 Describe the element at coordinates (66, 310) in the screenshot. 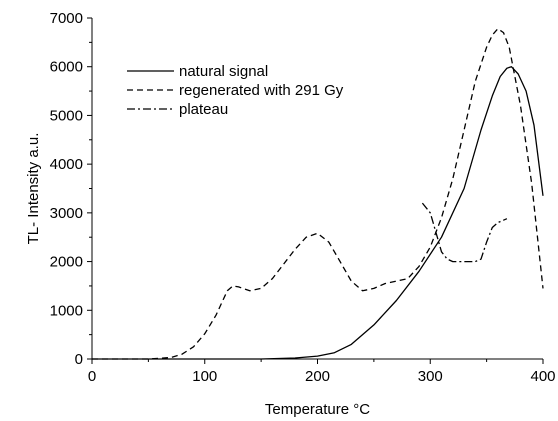

I see `y-tick-label: 1000` at that location.